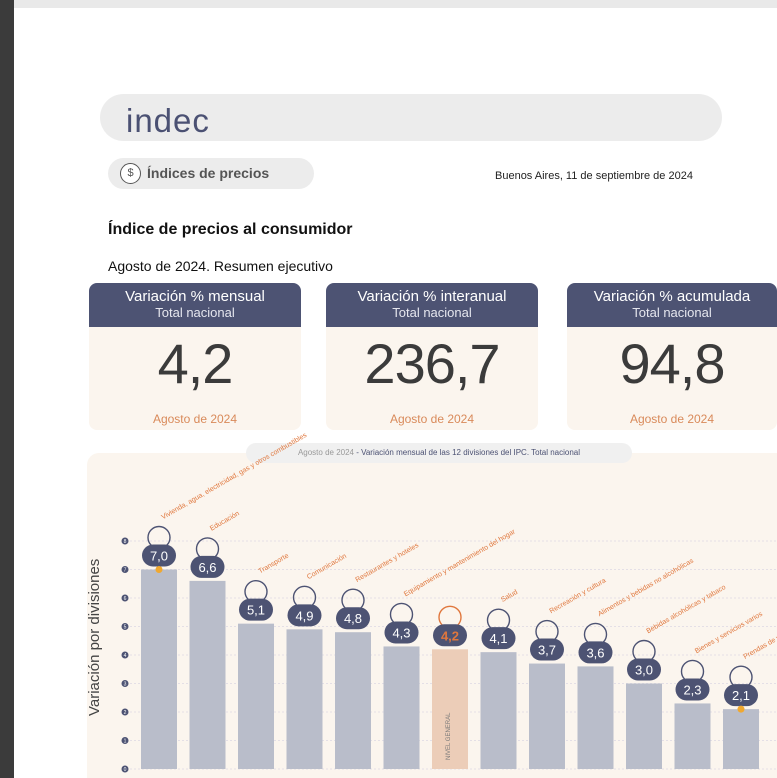 Image resolution: width=777 pixels, height=778 pixels. Describe the element at coordinates (672, 296) in the screenshot. I see `card-title: Variación % acumulada` at that location.